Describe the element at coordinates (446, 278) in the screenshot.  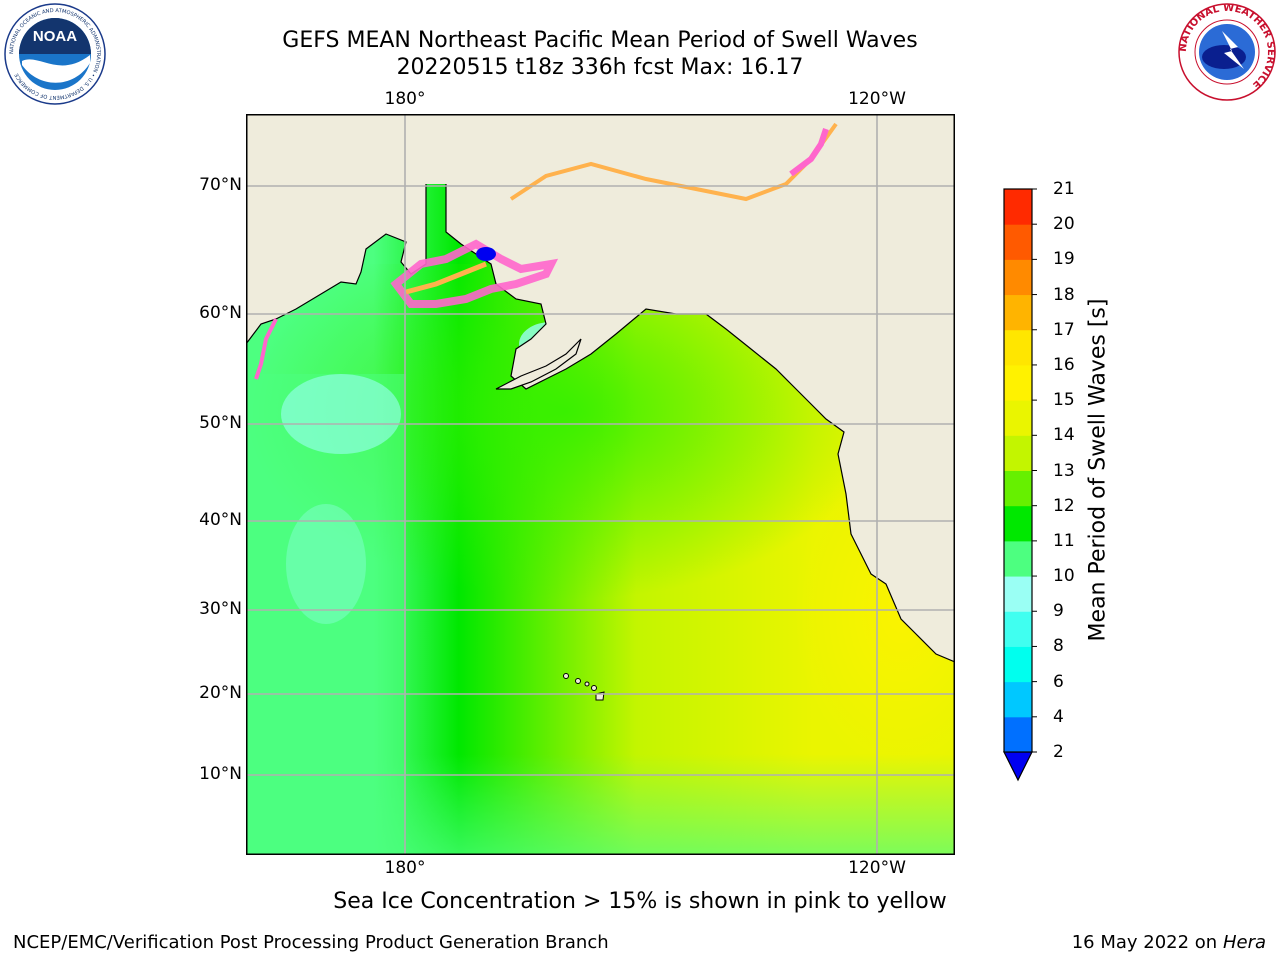
I see `sea-ice-bering-orange` at that location.